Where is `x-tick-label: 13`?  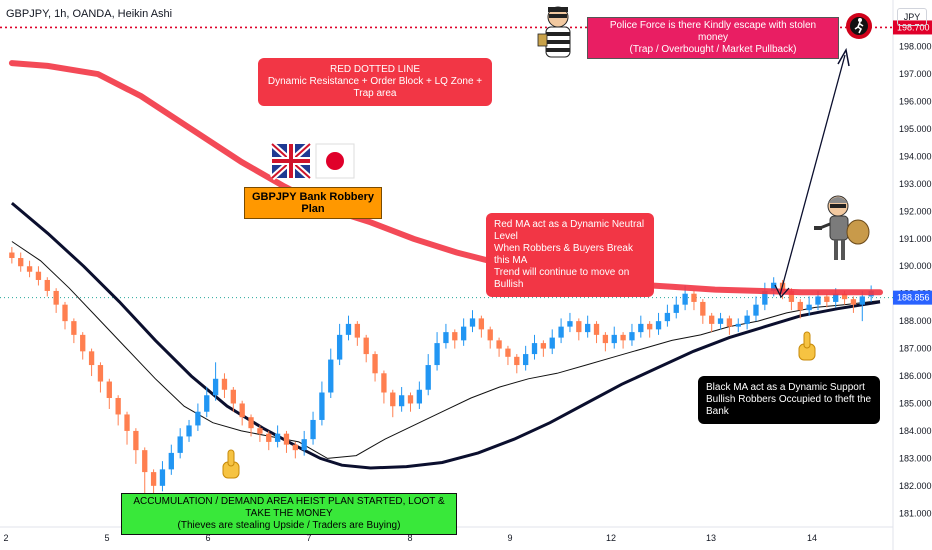
x-tick-label: 13 is located at coordinates (711, 538).